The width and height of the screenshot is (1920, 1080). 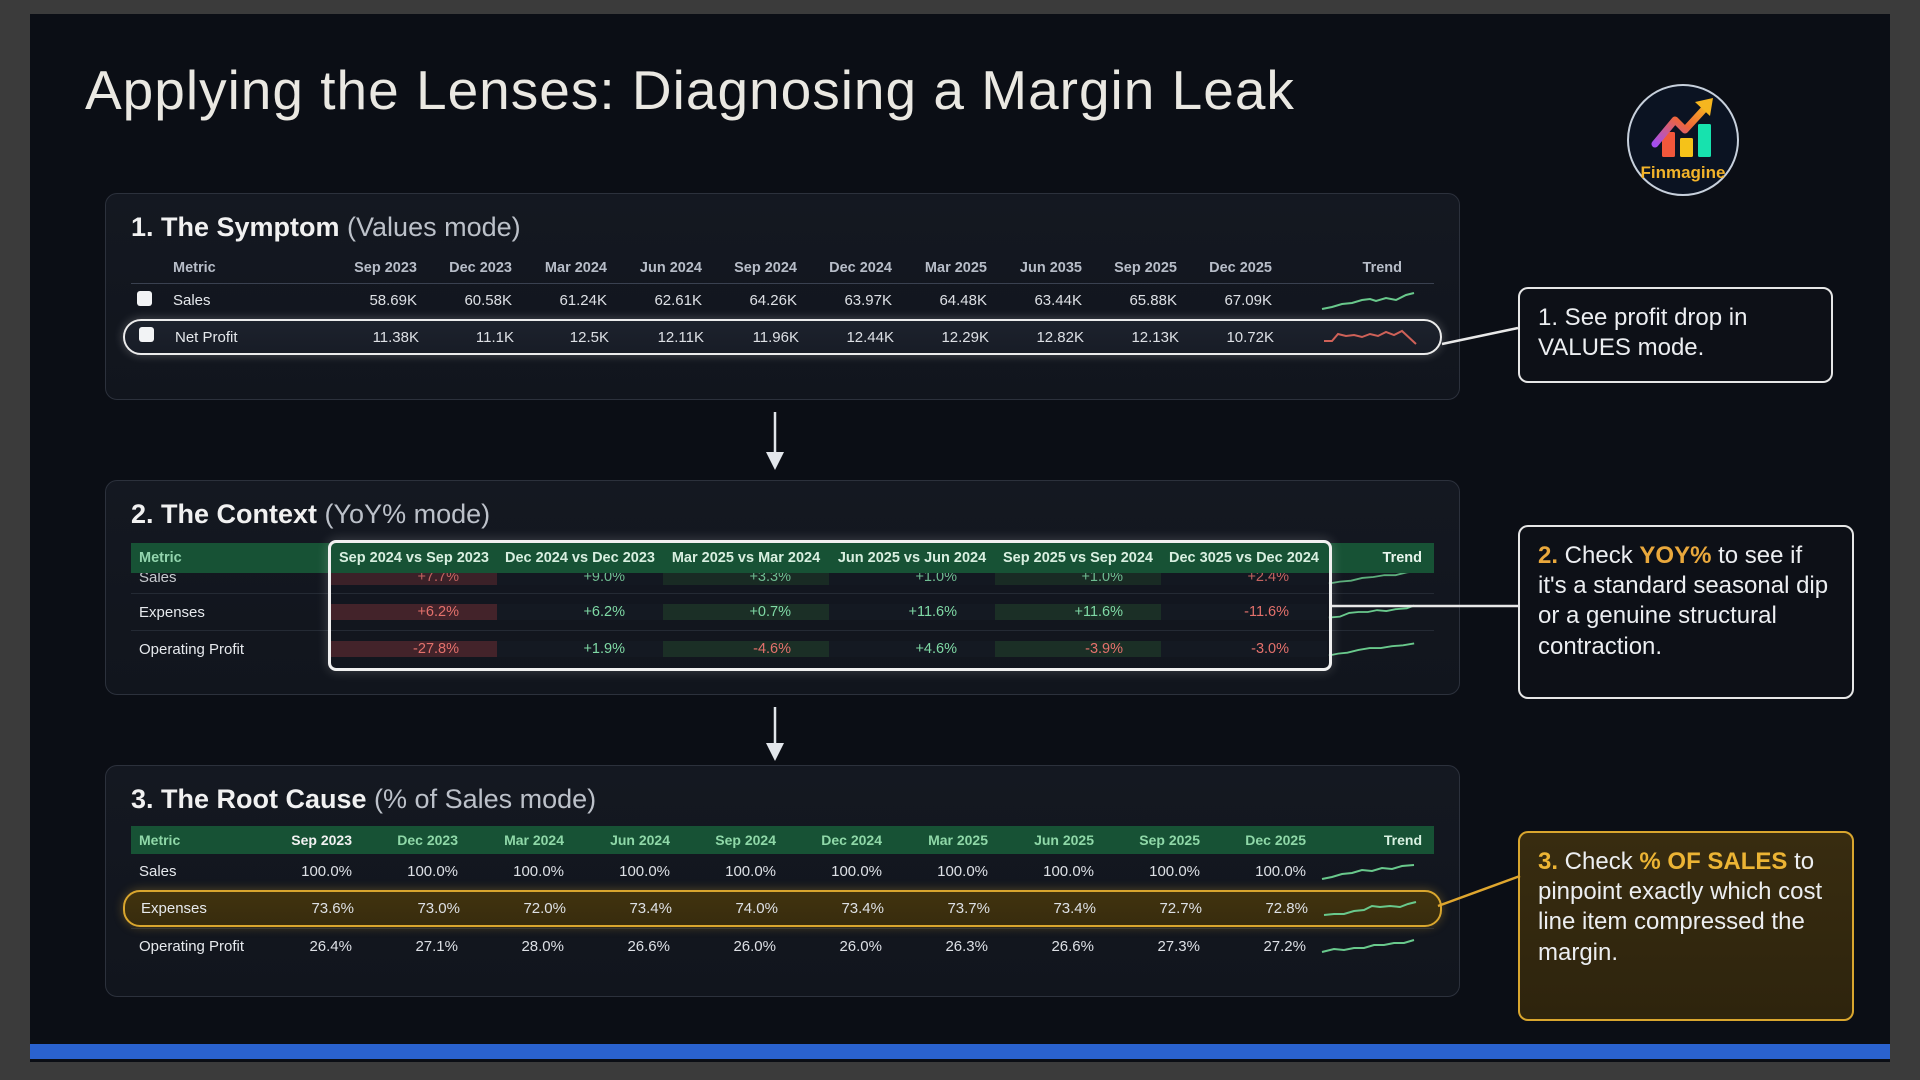 What do you see at coordinates (1682, 172) in the screenshot?
I see `logo-brand-text: Finmagine` at bounding box center [1682, 172].